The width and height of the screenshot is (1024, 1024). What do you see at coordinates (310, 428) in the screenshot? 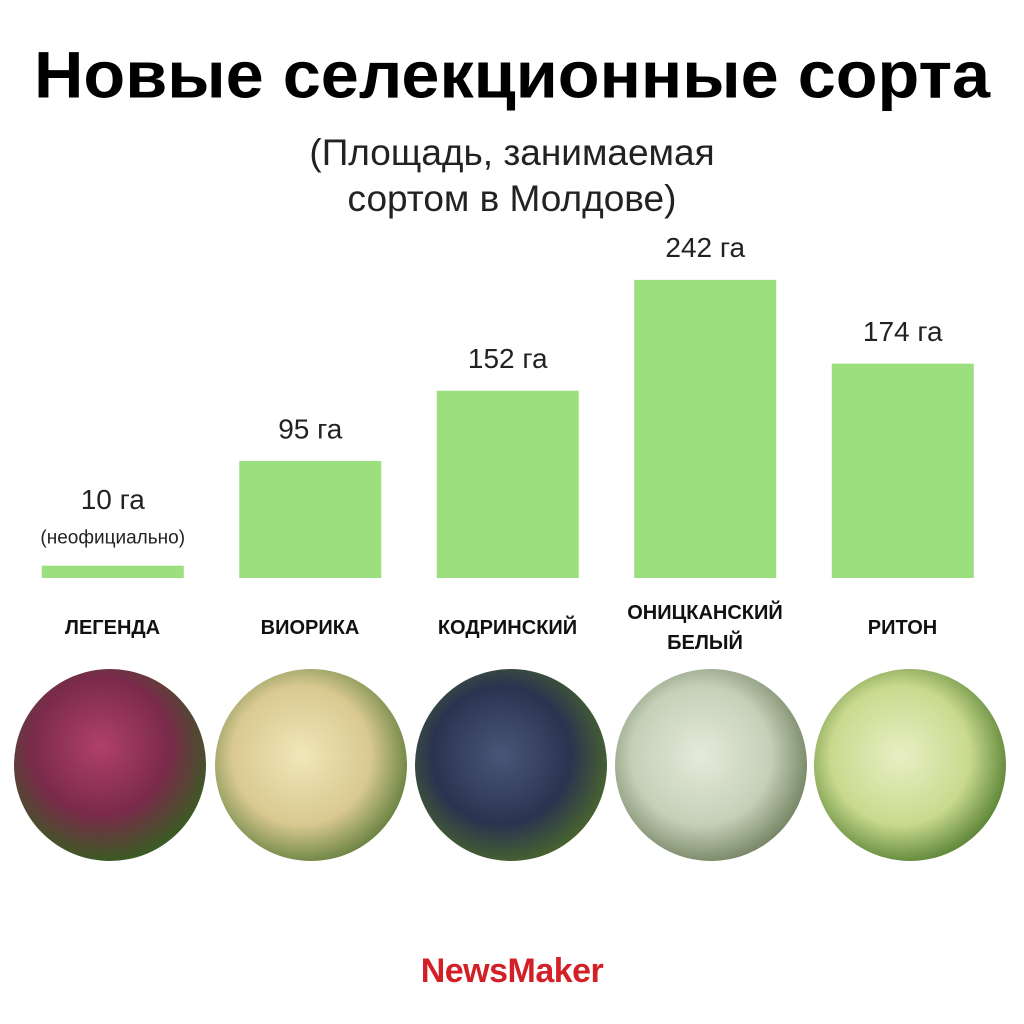
I see `value-label: 95 га` at bounding box center [310, 428].